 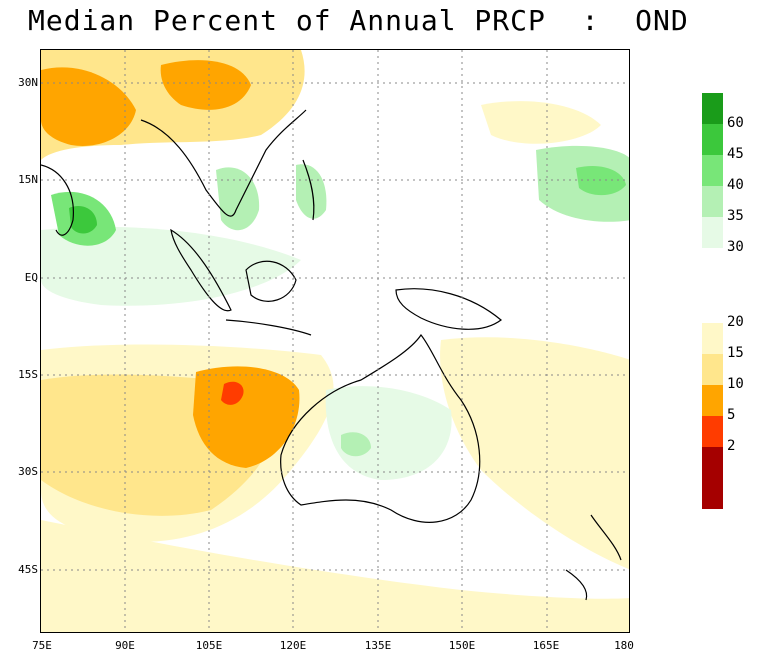 I want to click on y-tick-label: 15S, so click(x=28, y=374).